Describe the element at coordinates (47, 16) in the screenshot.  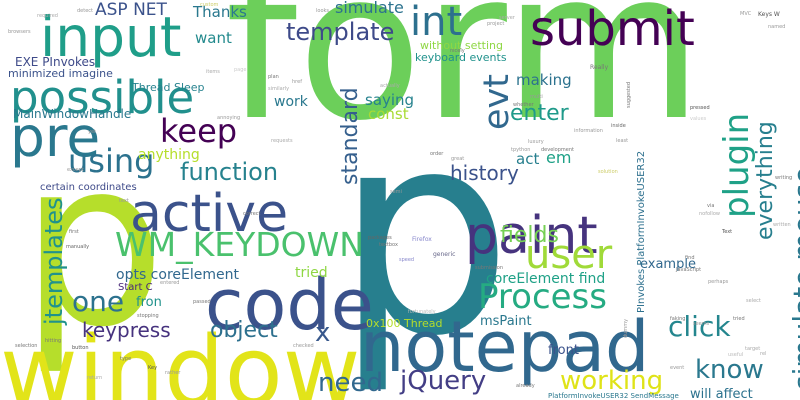
I see `word-required: required` at that location.